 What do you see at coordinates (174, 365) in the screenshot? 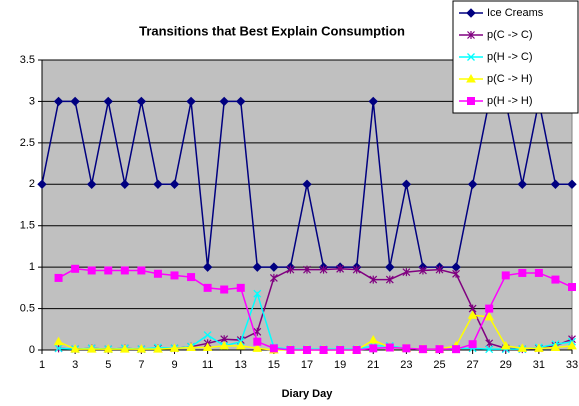
I see `x-tick-label: 9` at bounding box center [174, 365].